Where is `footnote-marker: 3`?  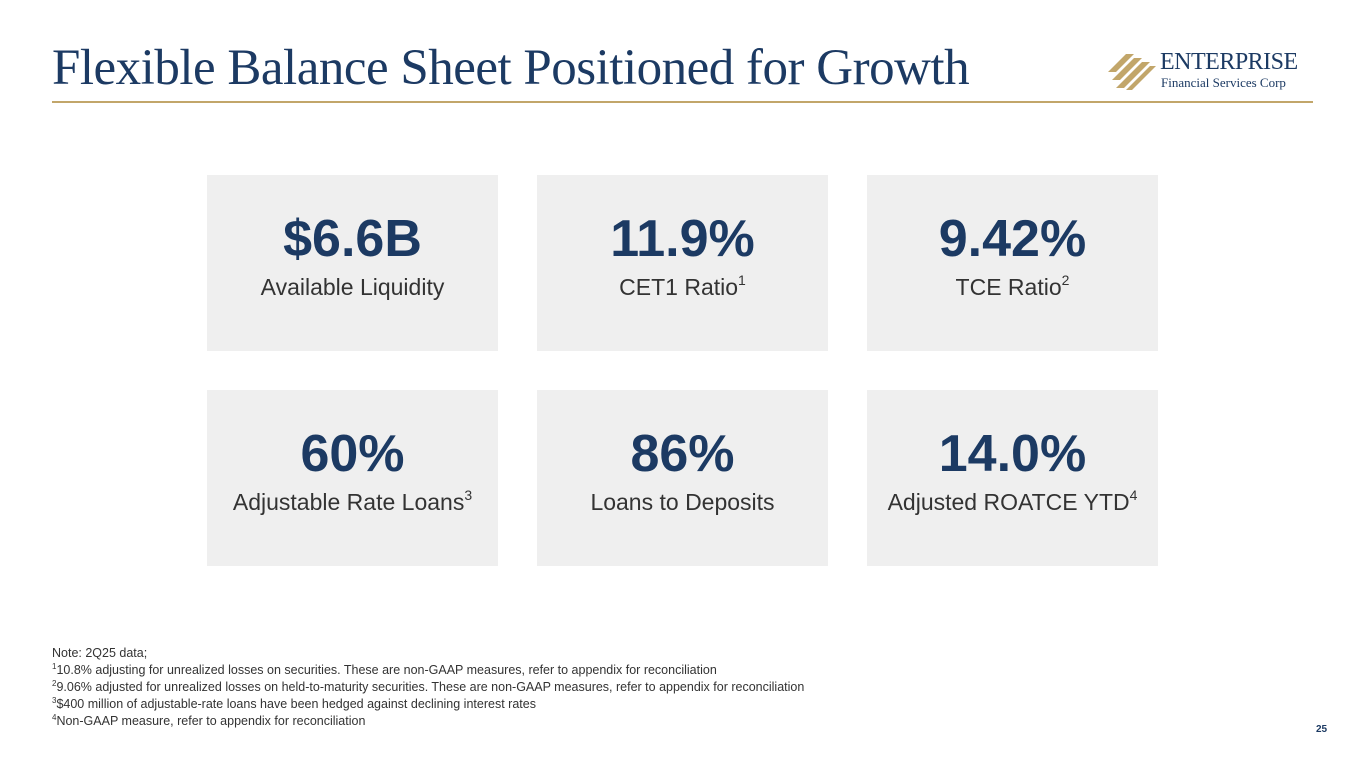 footnote-marker: 3 is located at coordinates (468, 495).